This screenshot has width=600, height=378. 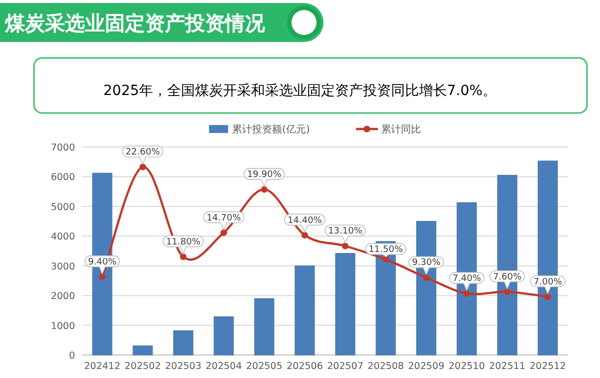 What do you see at coordinates (264, 366) in the screenshot?
I see `x-tick-label: 202505` at bounding box center [264, 366].